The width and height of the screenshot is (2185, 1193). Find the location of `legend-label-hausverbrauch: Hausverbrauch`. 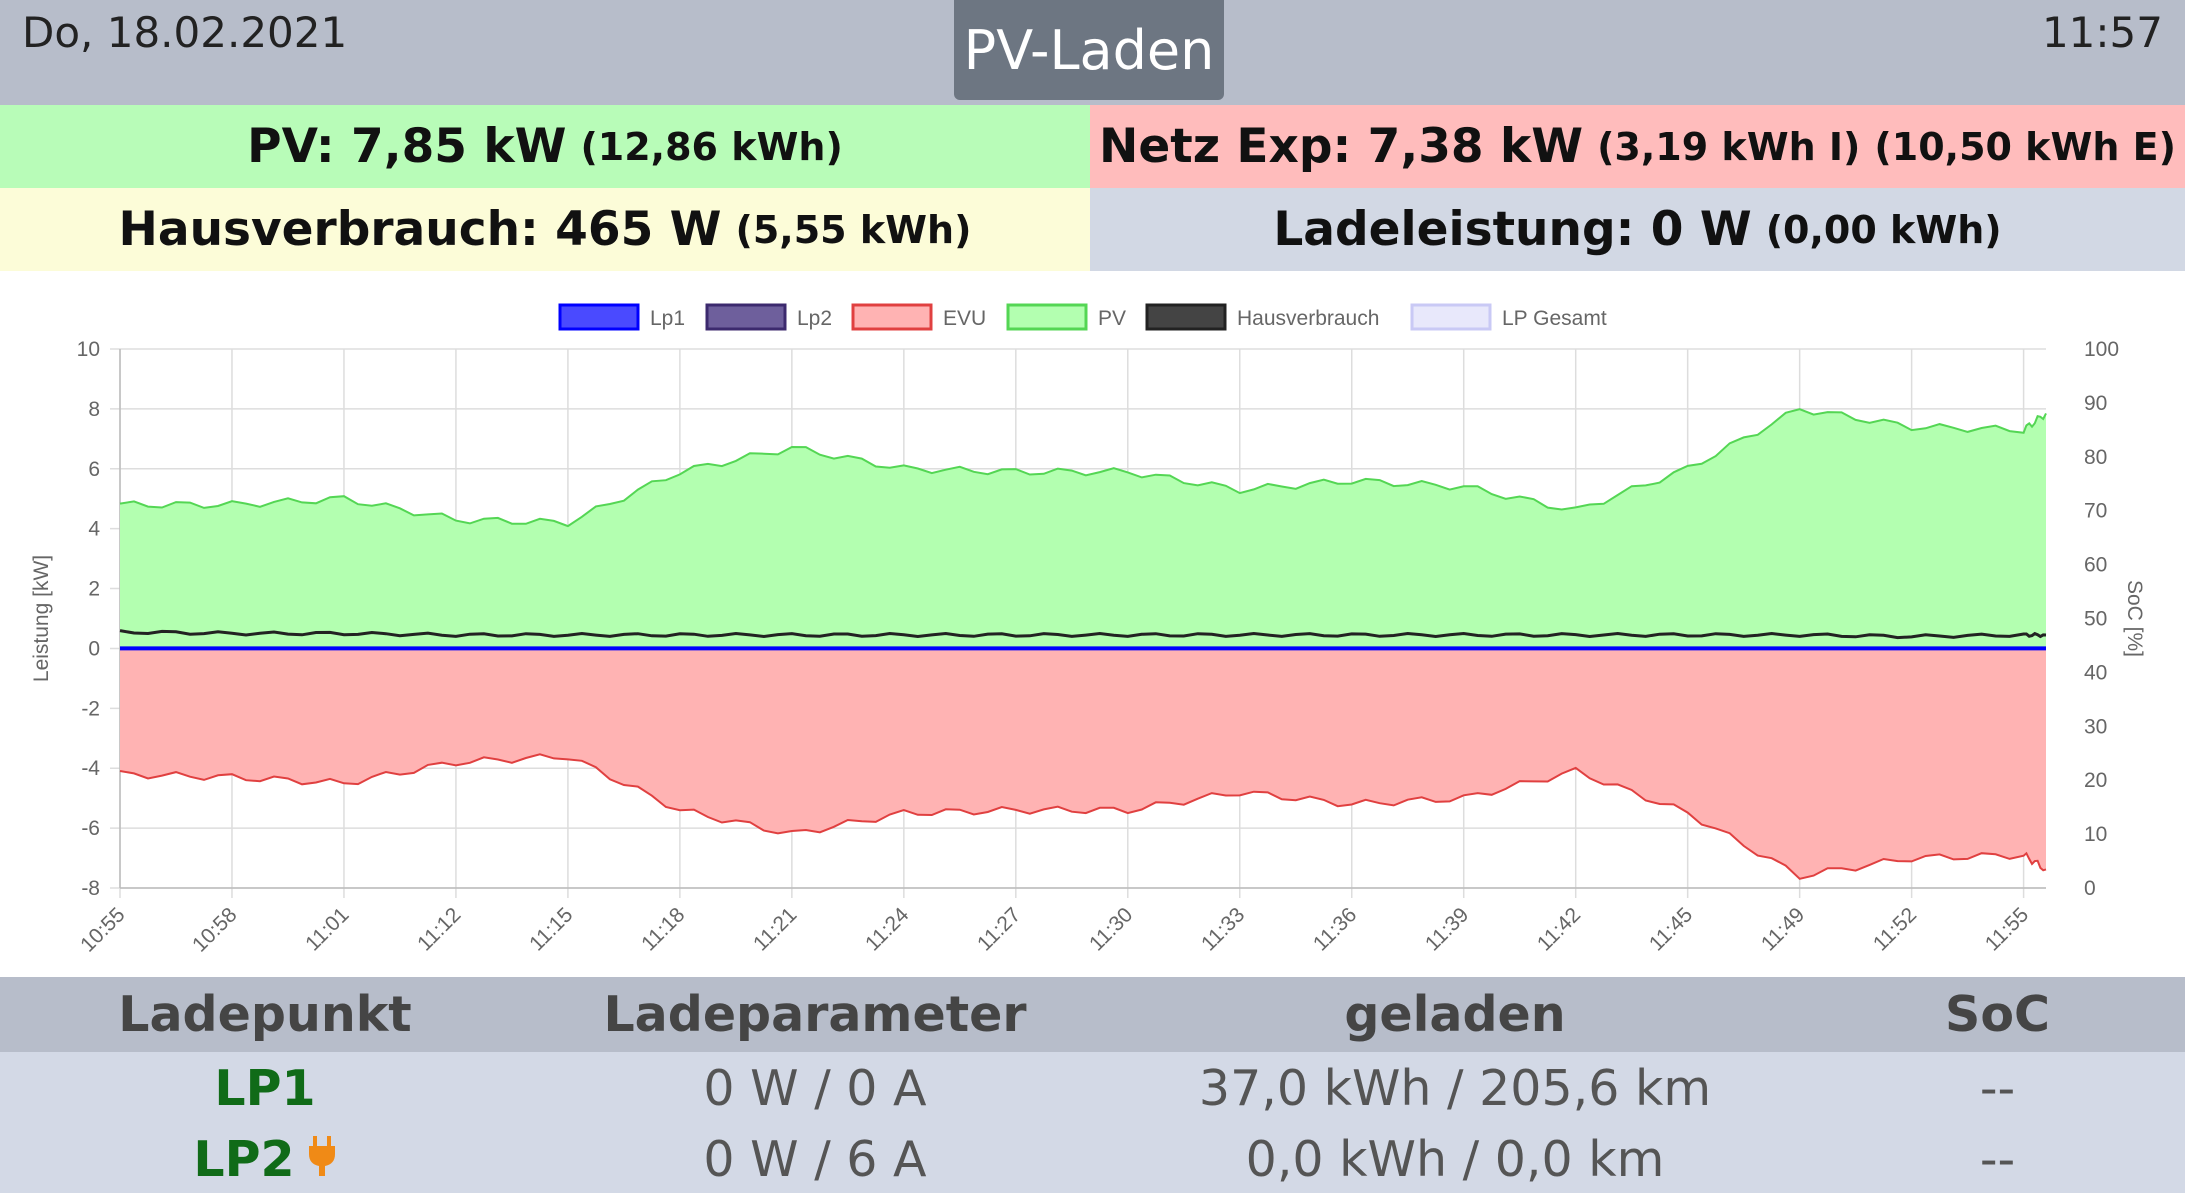

legend-label-hausverbrauch: Hausverbrauch is located at coordinates (1308, 318).